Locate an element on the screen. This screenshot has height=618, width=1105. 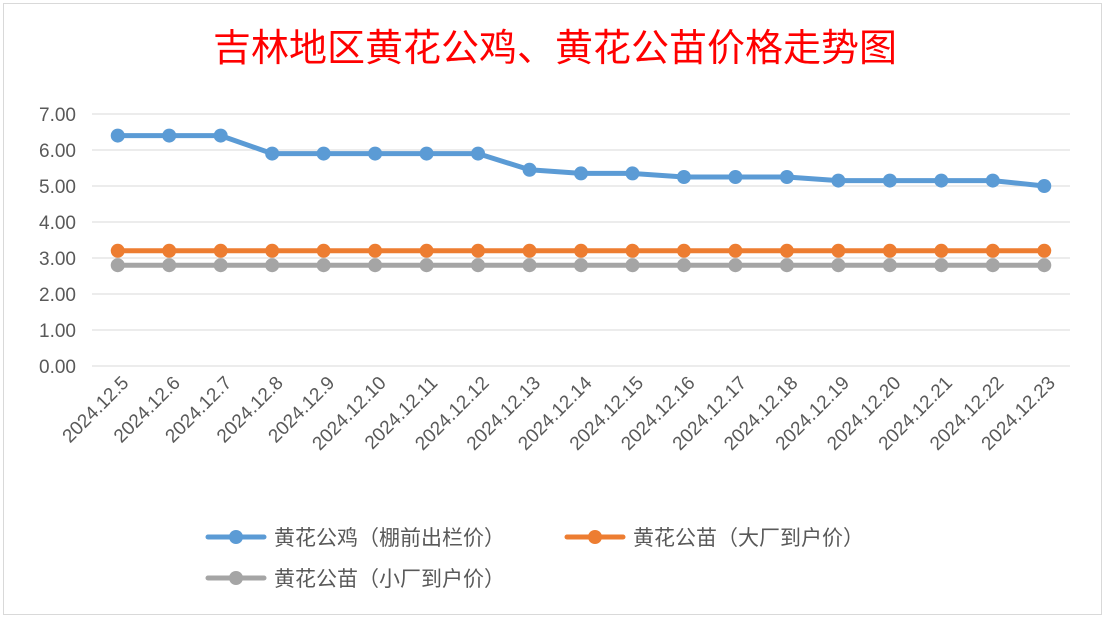
y-tick-label: 5.00 is located at coordinates (57, 187).